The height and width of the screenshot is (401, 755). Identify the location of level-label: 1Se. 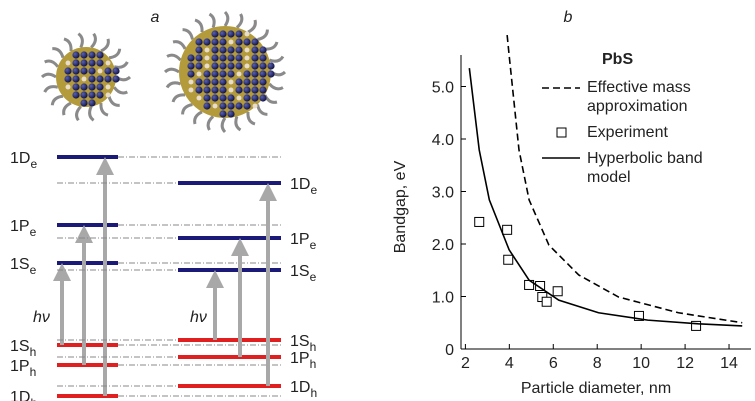
(303, 273).